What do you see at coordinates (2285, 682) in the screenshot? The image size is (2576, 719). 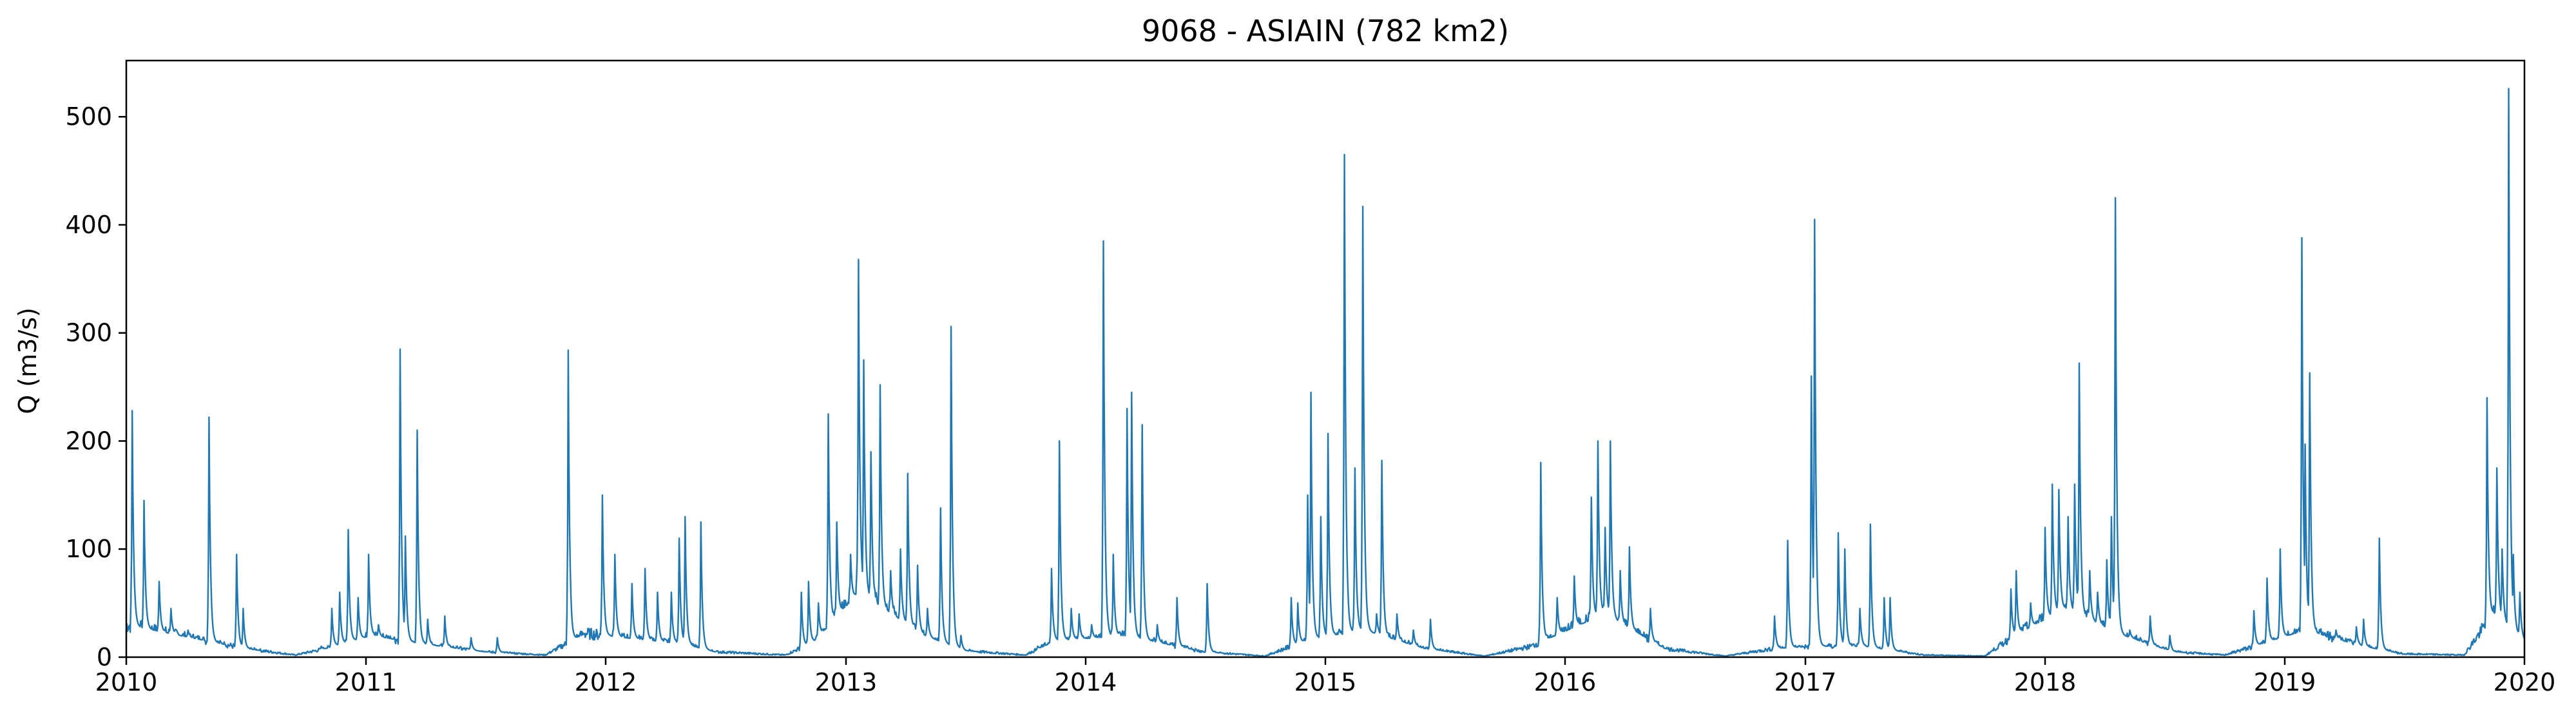 I see `x-tick-label: 2019` at bounding box center [2285, 682].